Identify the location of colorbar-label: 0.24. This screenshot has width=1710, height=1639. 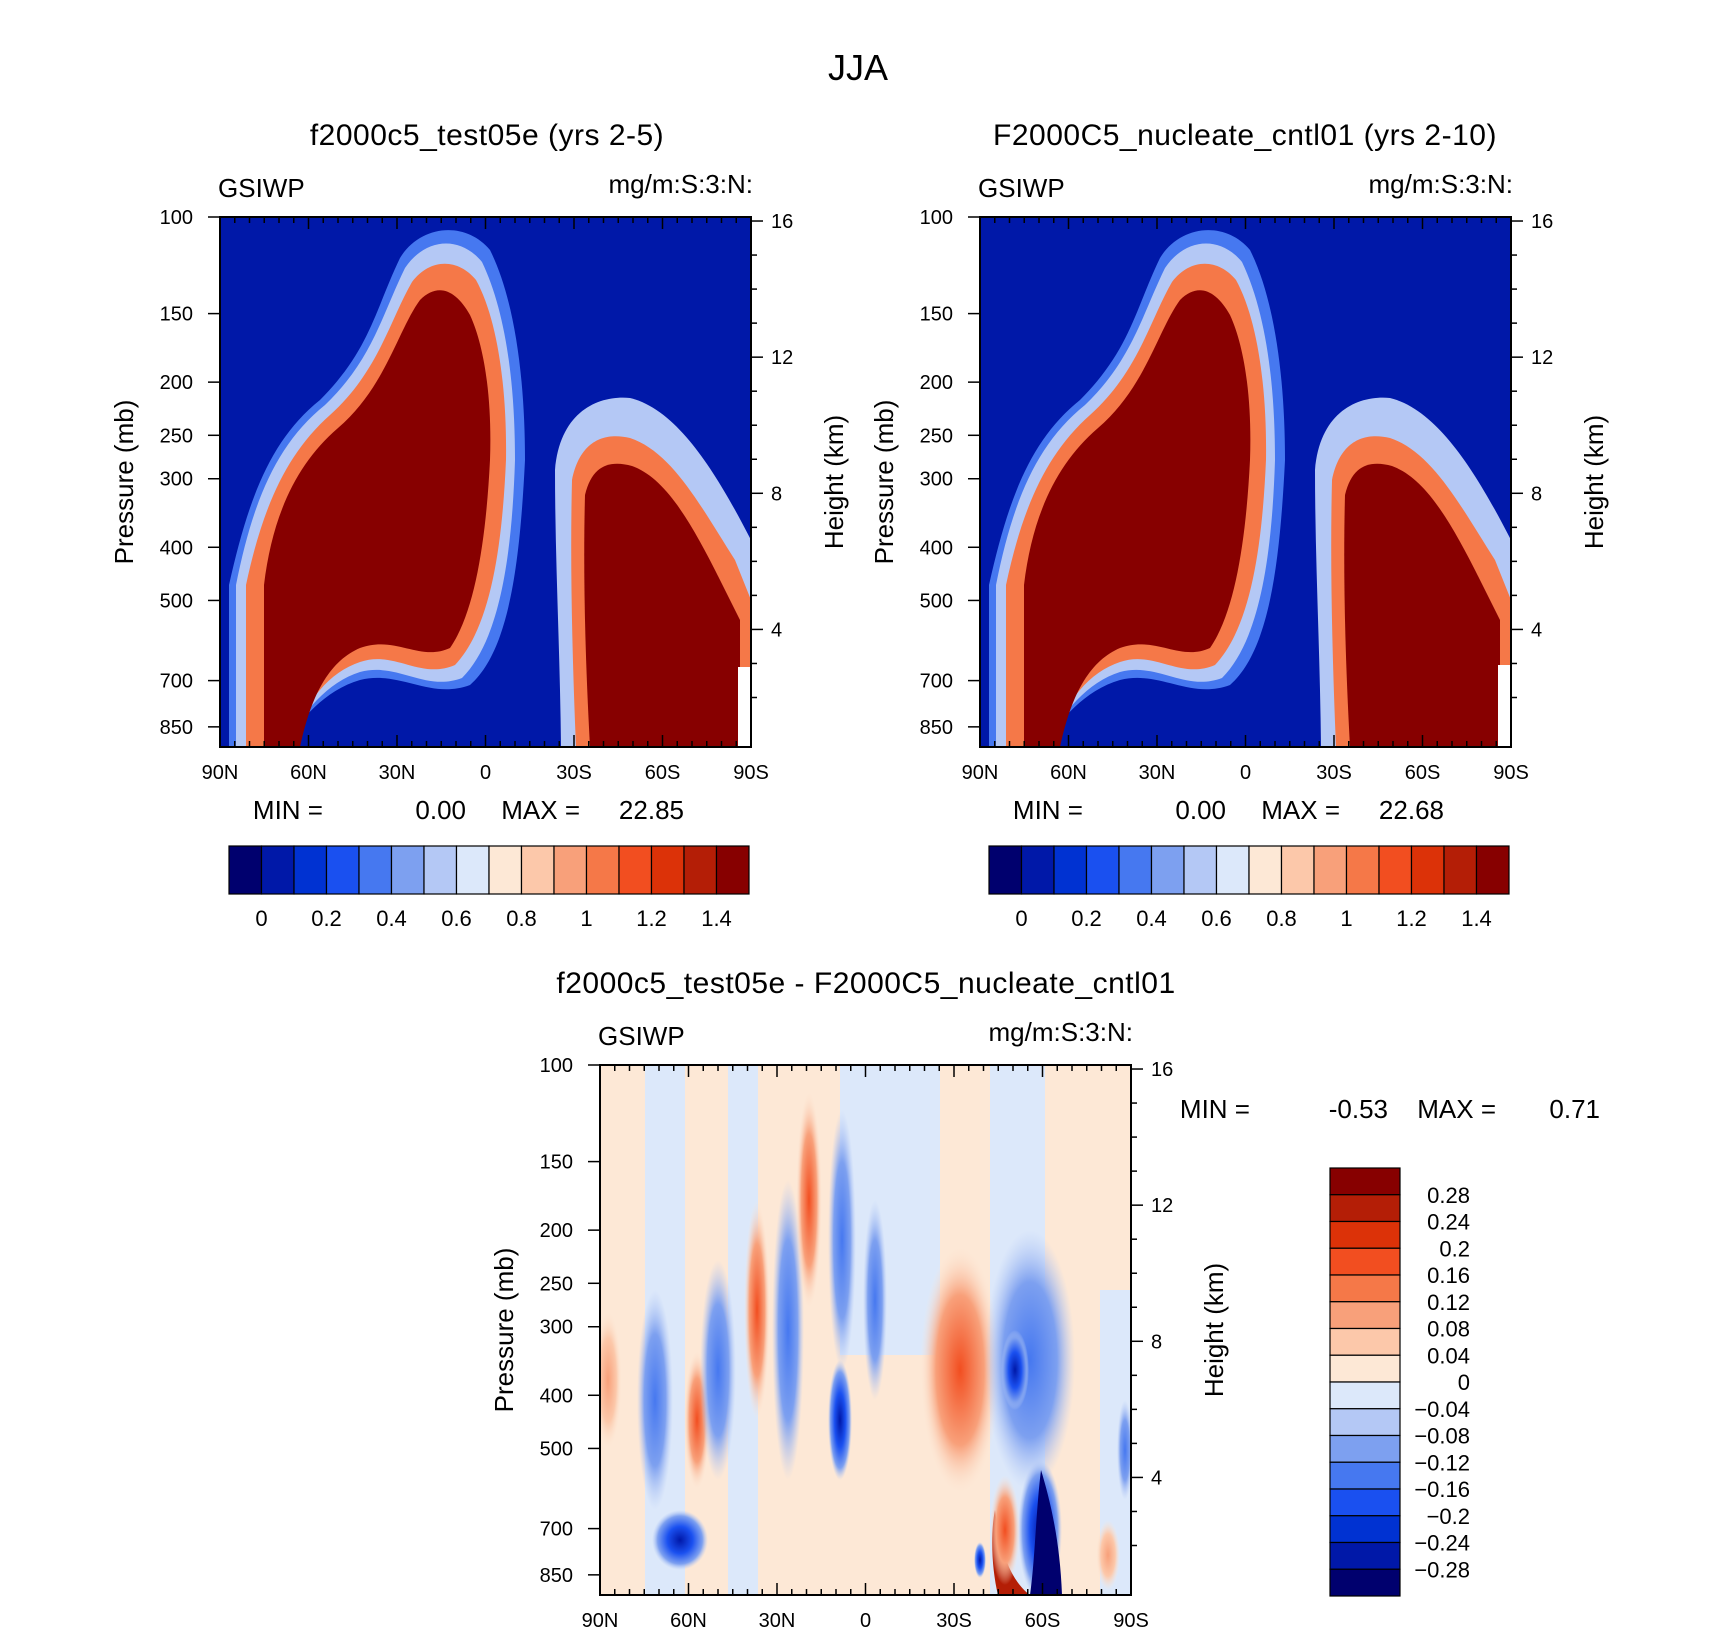
(1448, 1222).